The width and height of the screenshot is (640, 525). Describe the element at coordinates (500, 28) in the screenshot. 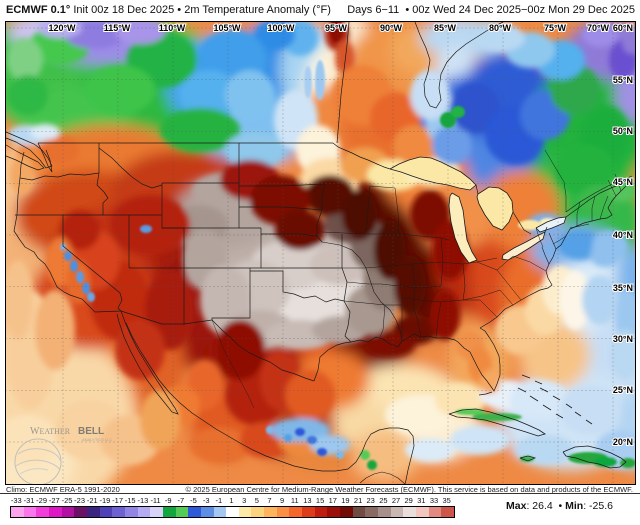

I see `svg-text: 80°W` at that location.